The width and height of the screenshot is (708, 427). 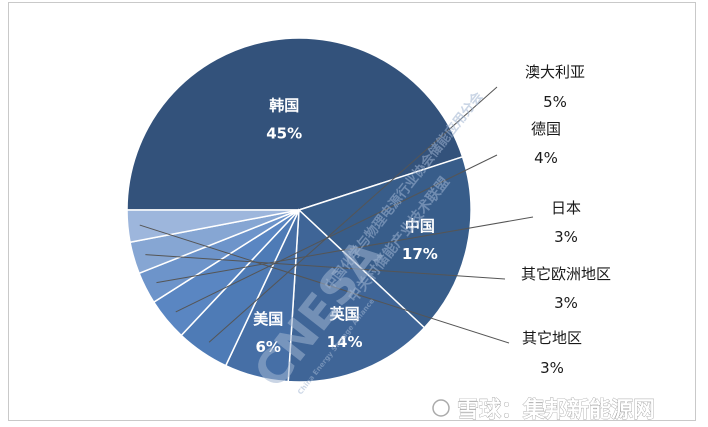 I want to click on slice-value-label: 14%, so click(x=345, y=342).